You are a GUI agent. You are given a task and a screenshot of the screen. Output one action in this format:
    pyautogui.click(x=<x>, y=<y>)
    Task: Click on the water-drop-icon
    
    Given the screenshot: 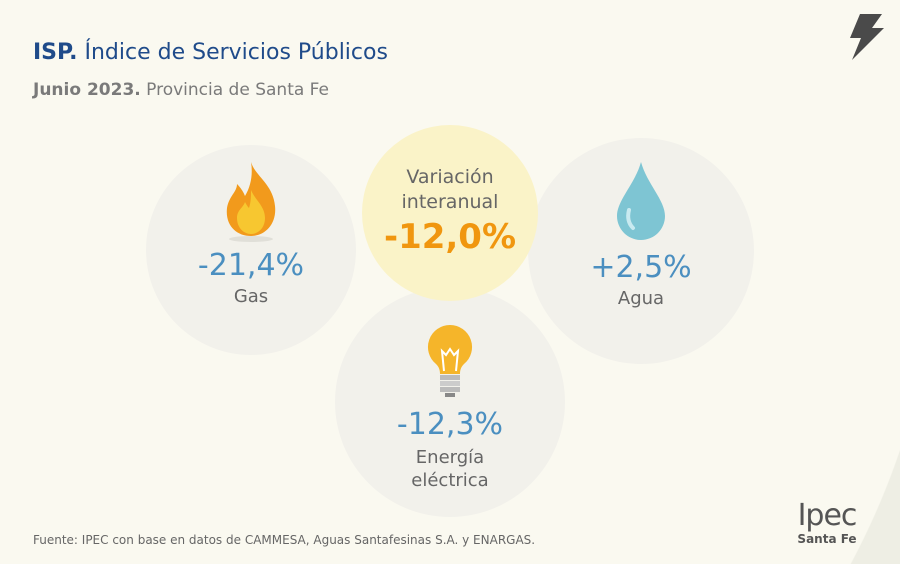 What is the action you would take?
    pyautogui.click(x=641, y=201)
    